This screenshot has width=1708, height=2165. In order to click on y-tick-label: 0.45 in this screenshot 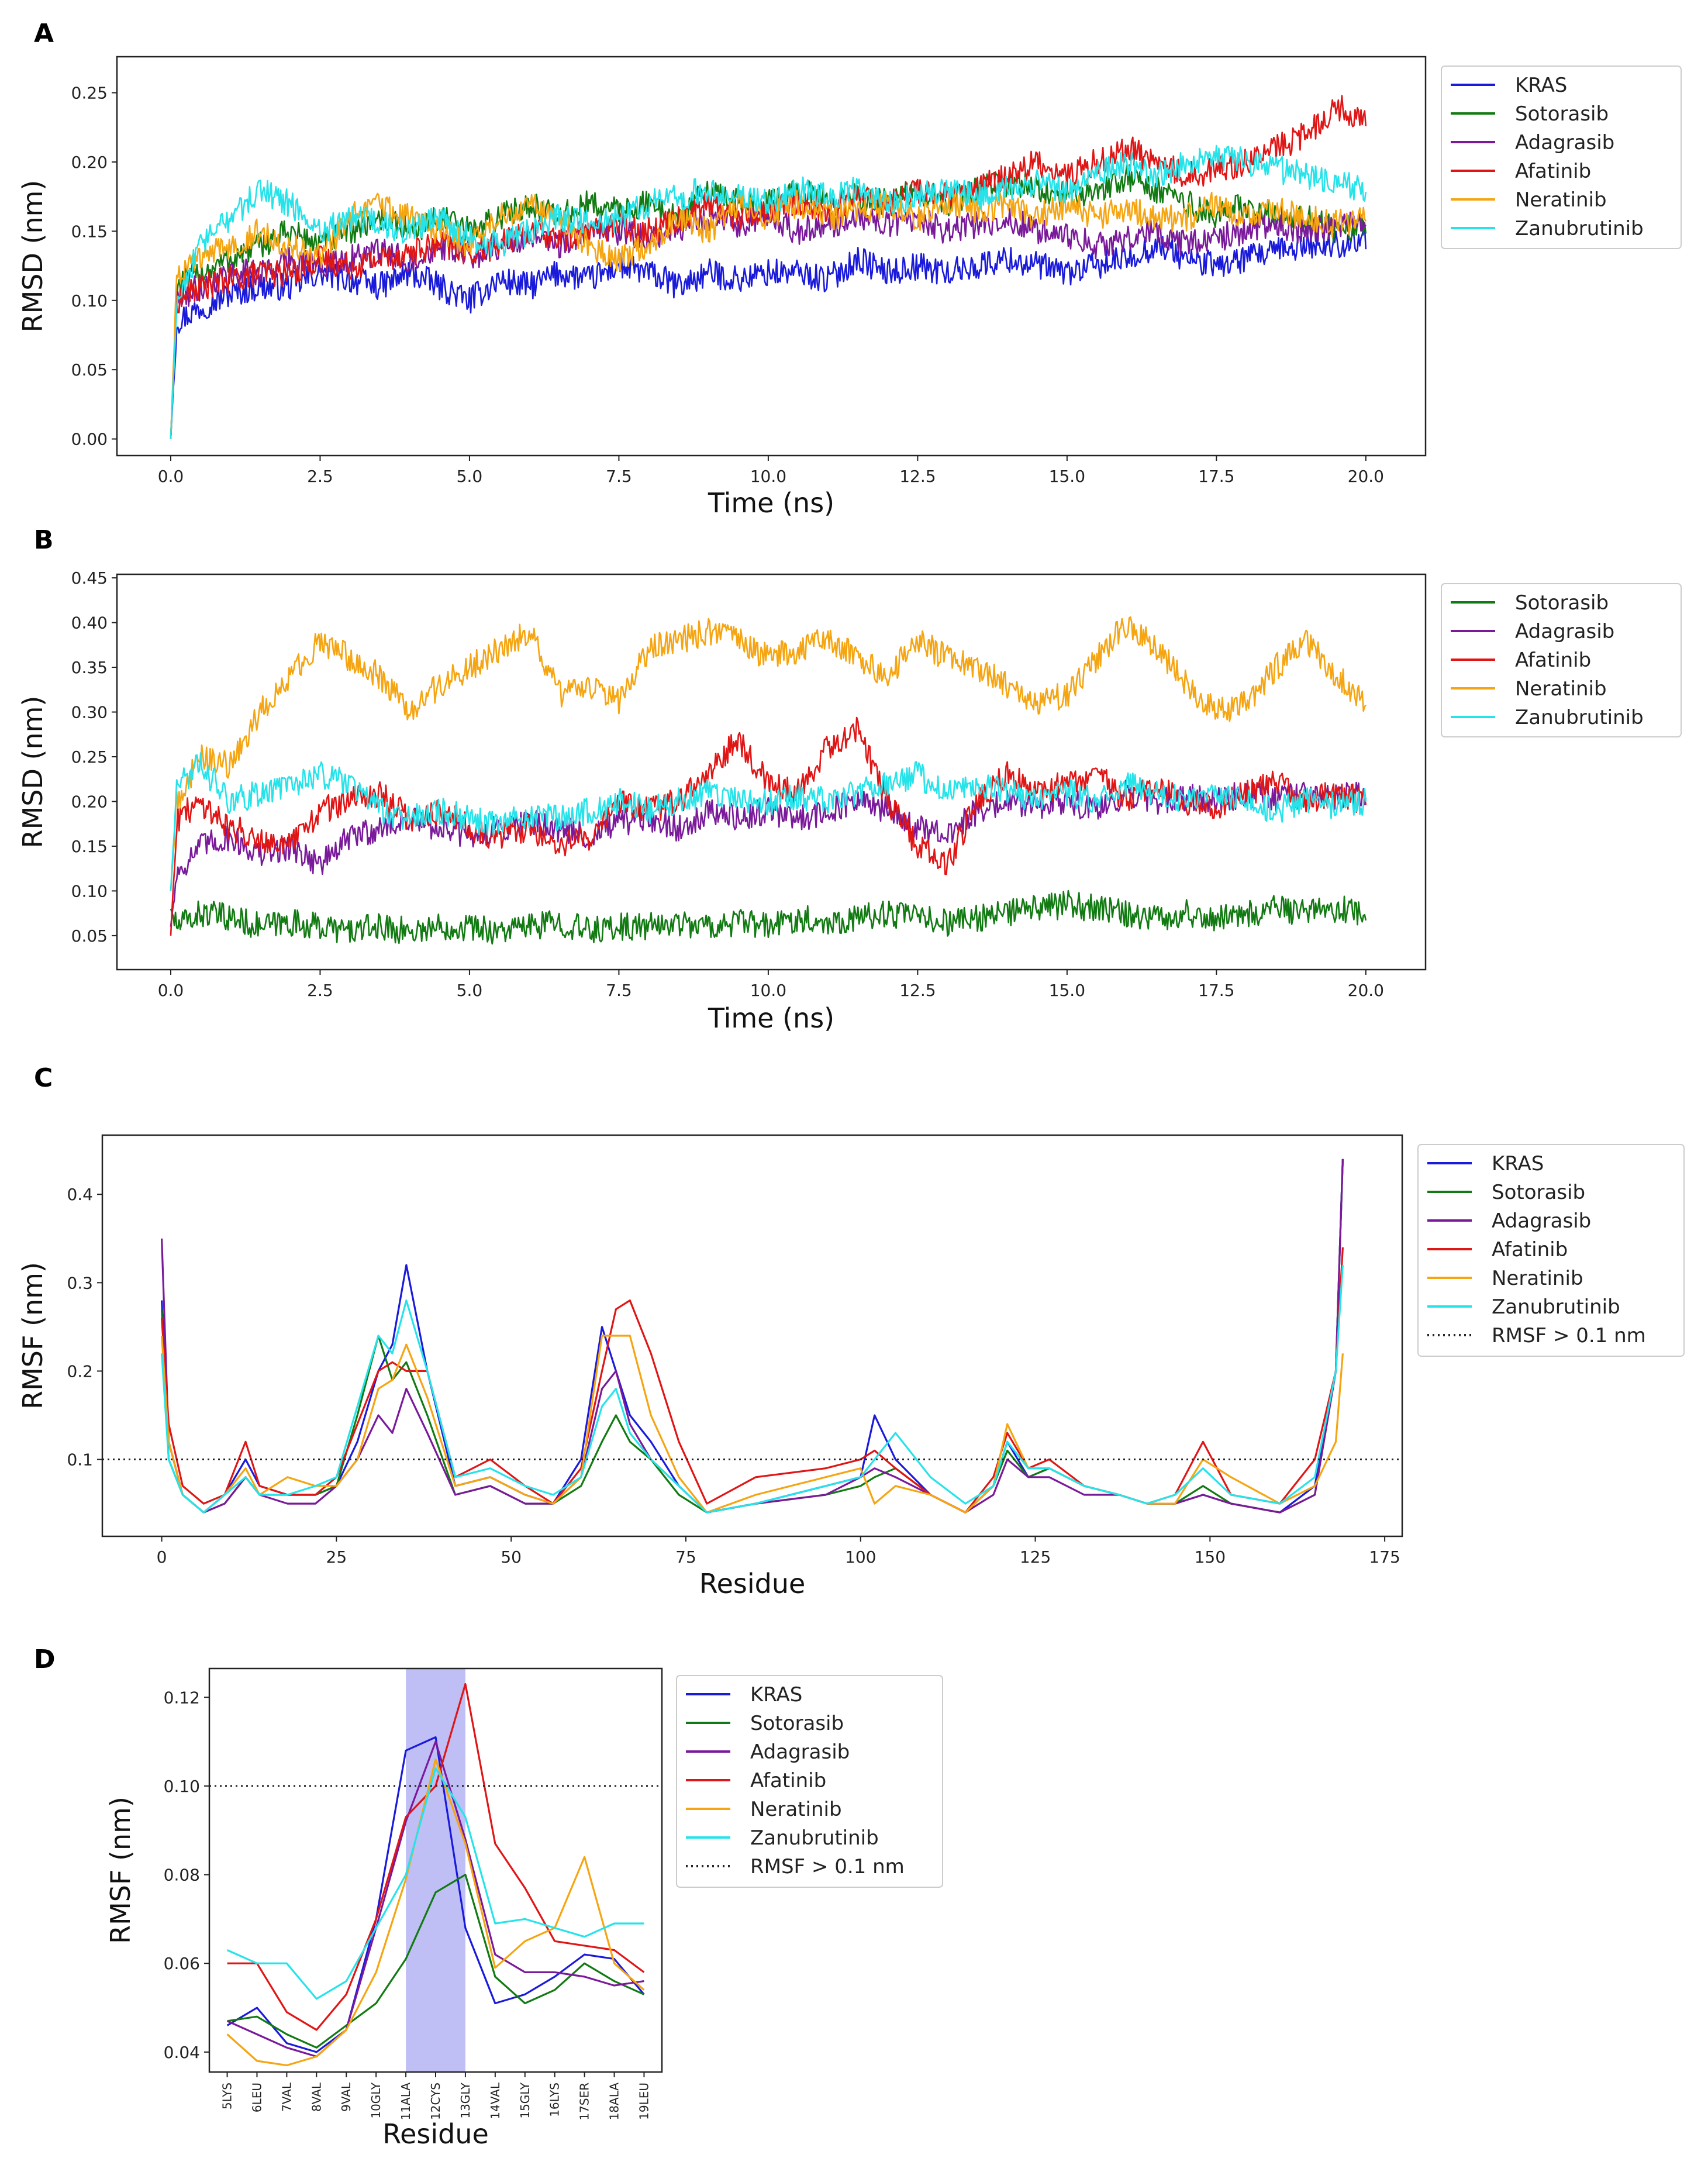, I will do `click(89, 578)`.